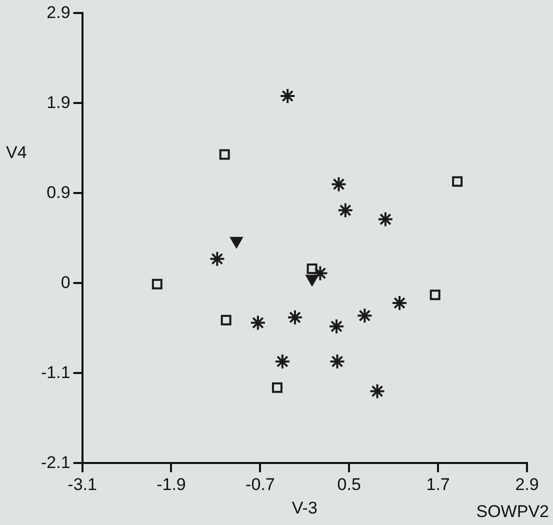 This screenshot has width=553, height=525. I want to click on x-tick-label: 0.5, so click(349, 484).